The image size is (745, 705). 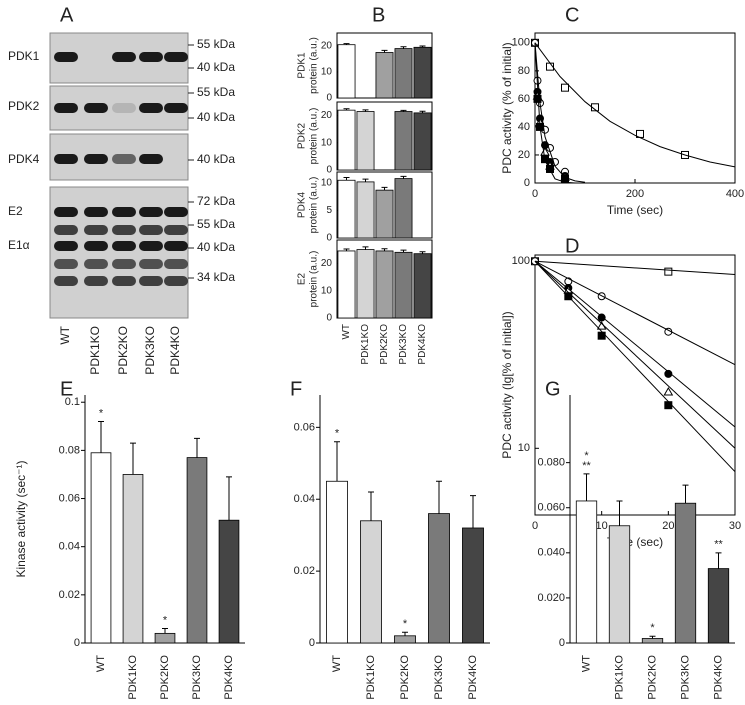 What do you see at coordinates (524, 127) in the screenshot?
I see `y-tick-label: 40` at bounding box center [524, 127].